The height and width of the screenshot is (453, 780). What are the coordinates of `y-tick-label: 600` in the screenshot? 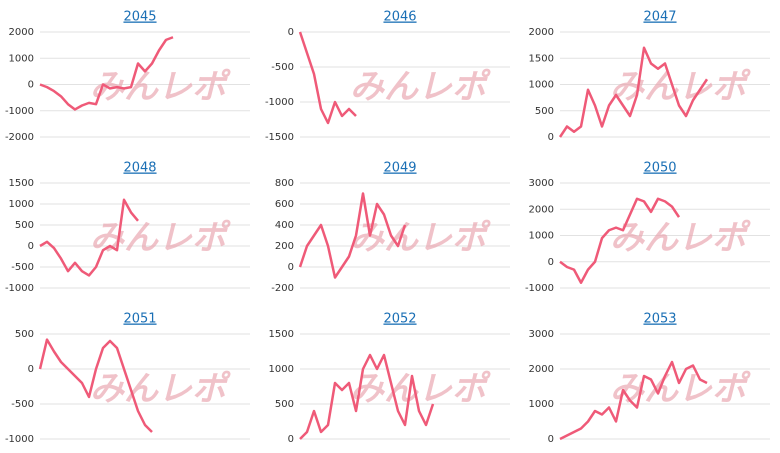 It's located at (284, 204).